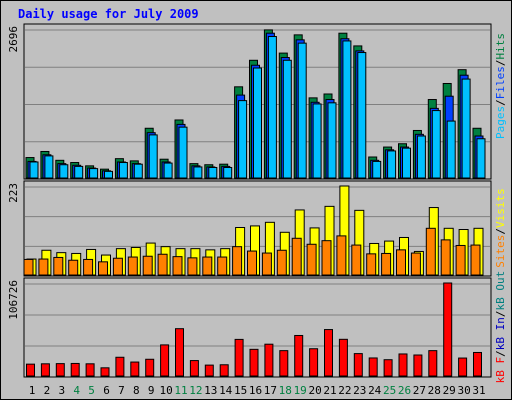  What do you see at coordinates (136, 390) in the screenshot?
I see `day-label: 8` at bounding box center [136, 390].